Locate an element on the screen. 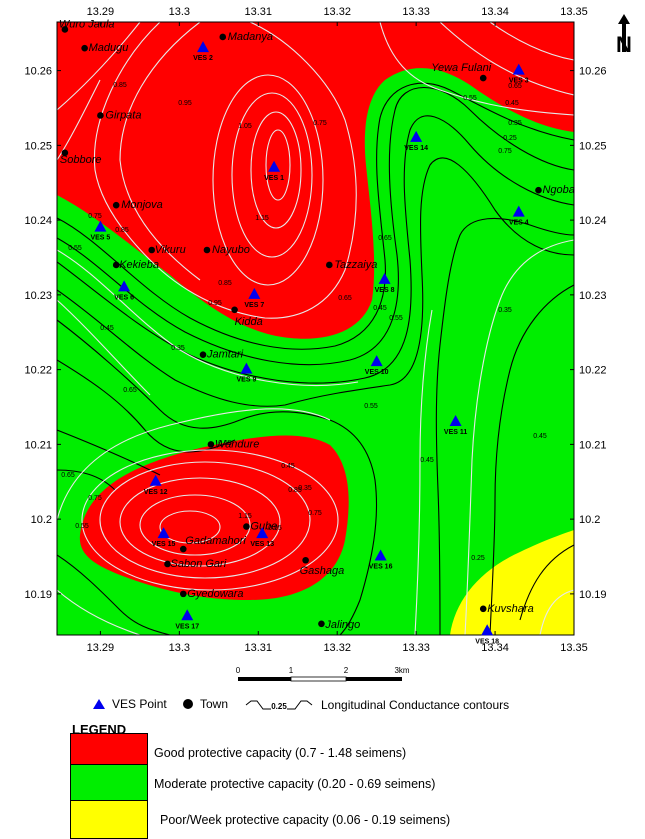 This screenshot has width=645, height=839. x-tick-label-bottom: 13.33 is located at coordinates (416, 648).